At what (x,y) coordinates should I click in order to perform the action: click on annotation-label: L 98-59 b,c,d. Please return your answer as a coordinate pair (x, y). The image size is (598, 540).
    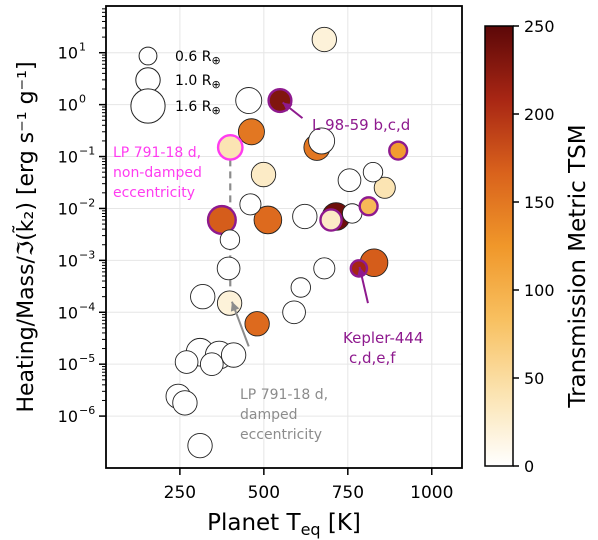
    Looking at the image, I should click on (361, 125).